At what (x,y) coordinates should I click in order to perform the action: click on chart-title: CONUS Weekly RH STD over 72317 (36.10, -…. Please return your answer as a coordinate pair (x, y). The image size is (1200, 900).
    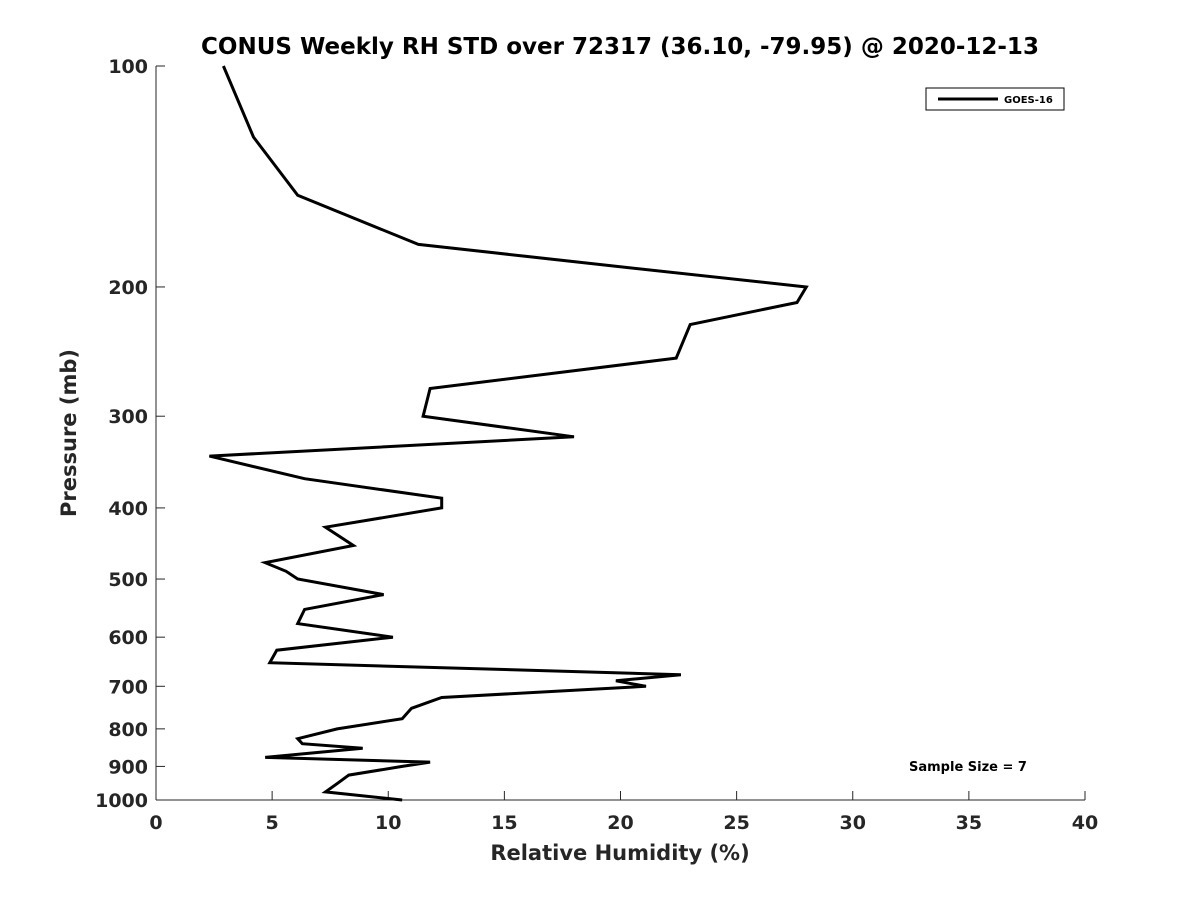
    Looking at the image, I should click on (620, 47).